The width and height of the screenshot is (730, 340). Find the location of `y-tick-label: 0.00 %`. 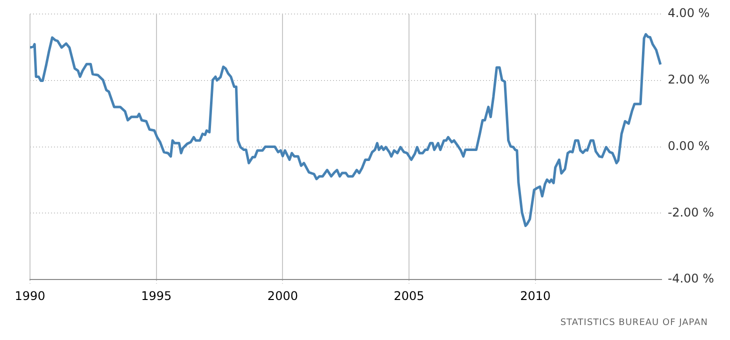

y-tick-label: 0.00 % is located at coordinates (689, 145).